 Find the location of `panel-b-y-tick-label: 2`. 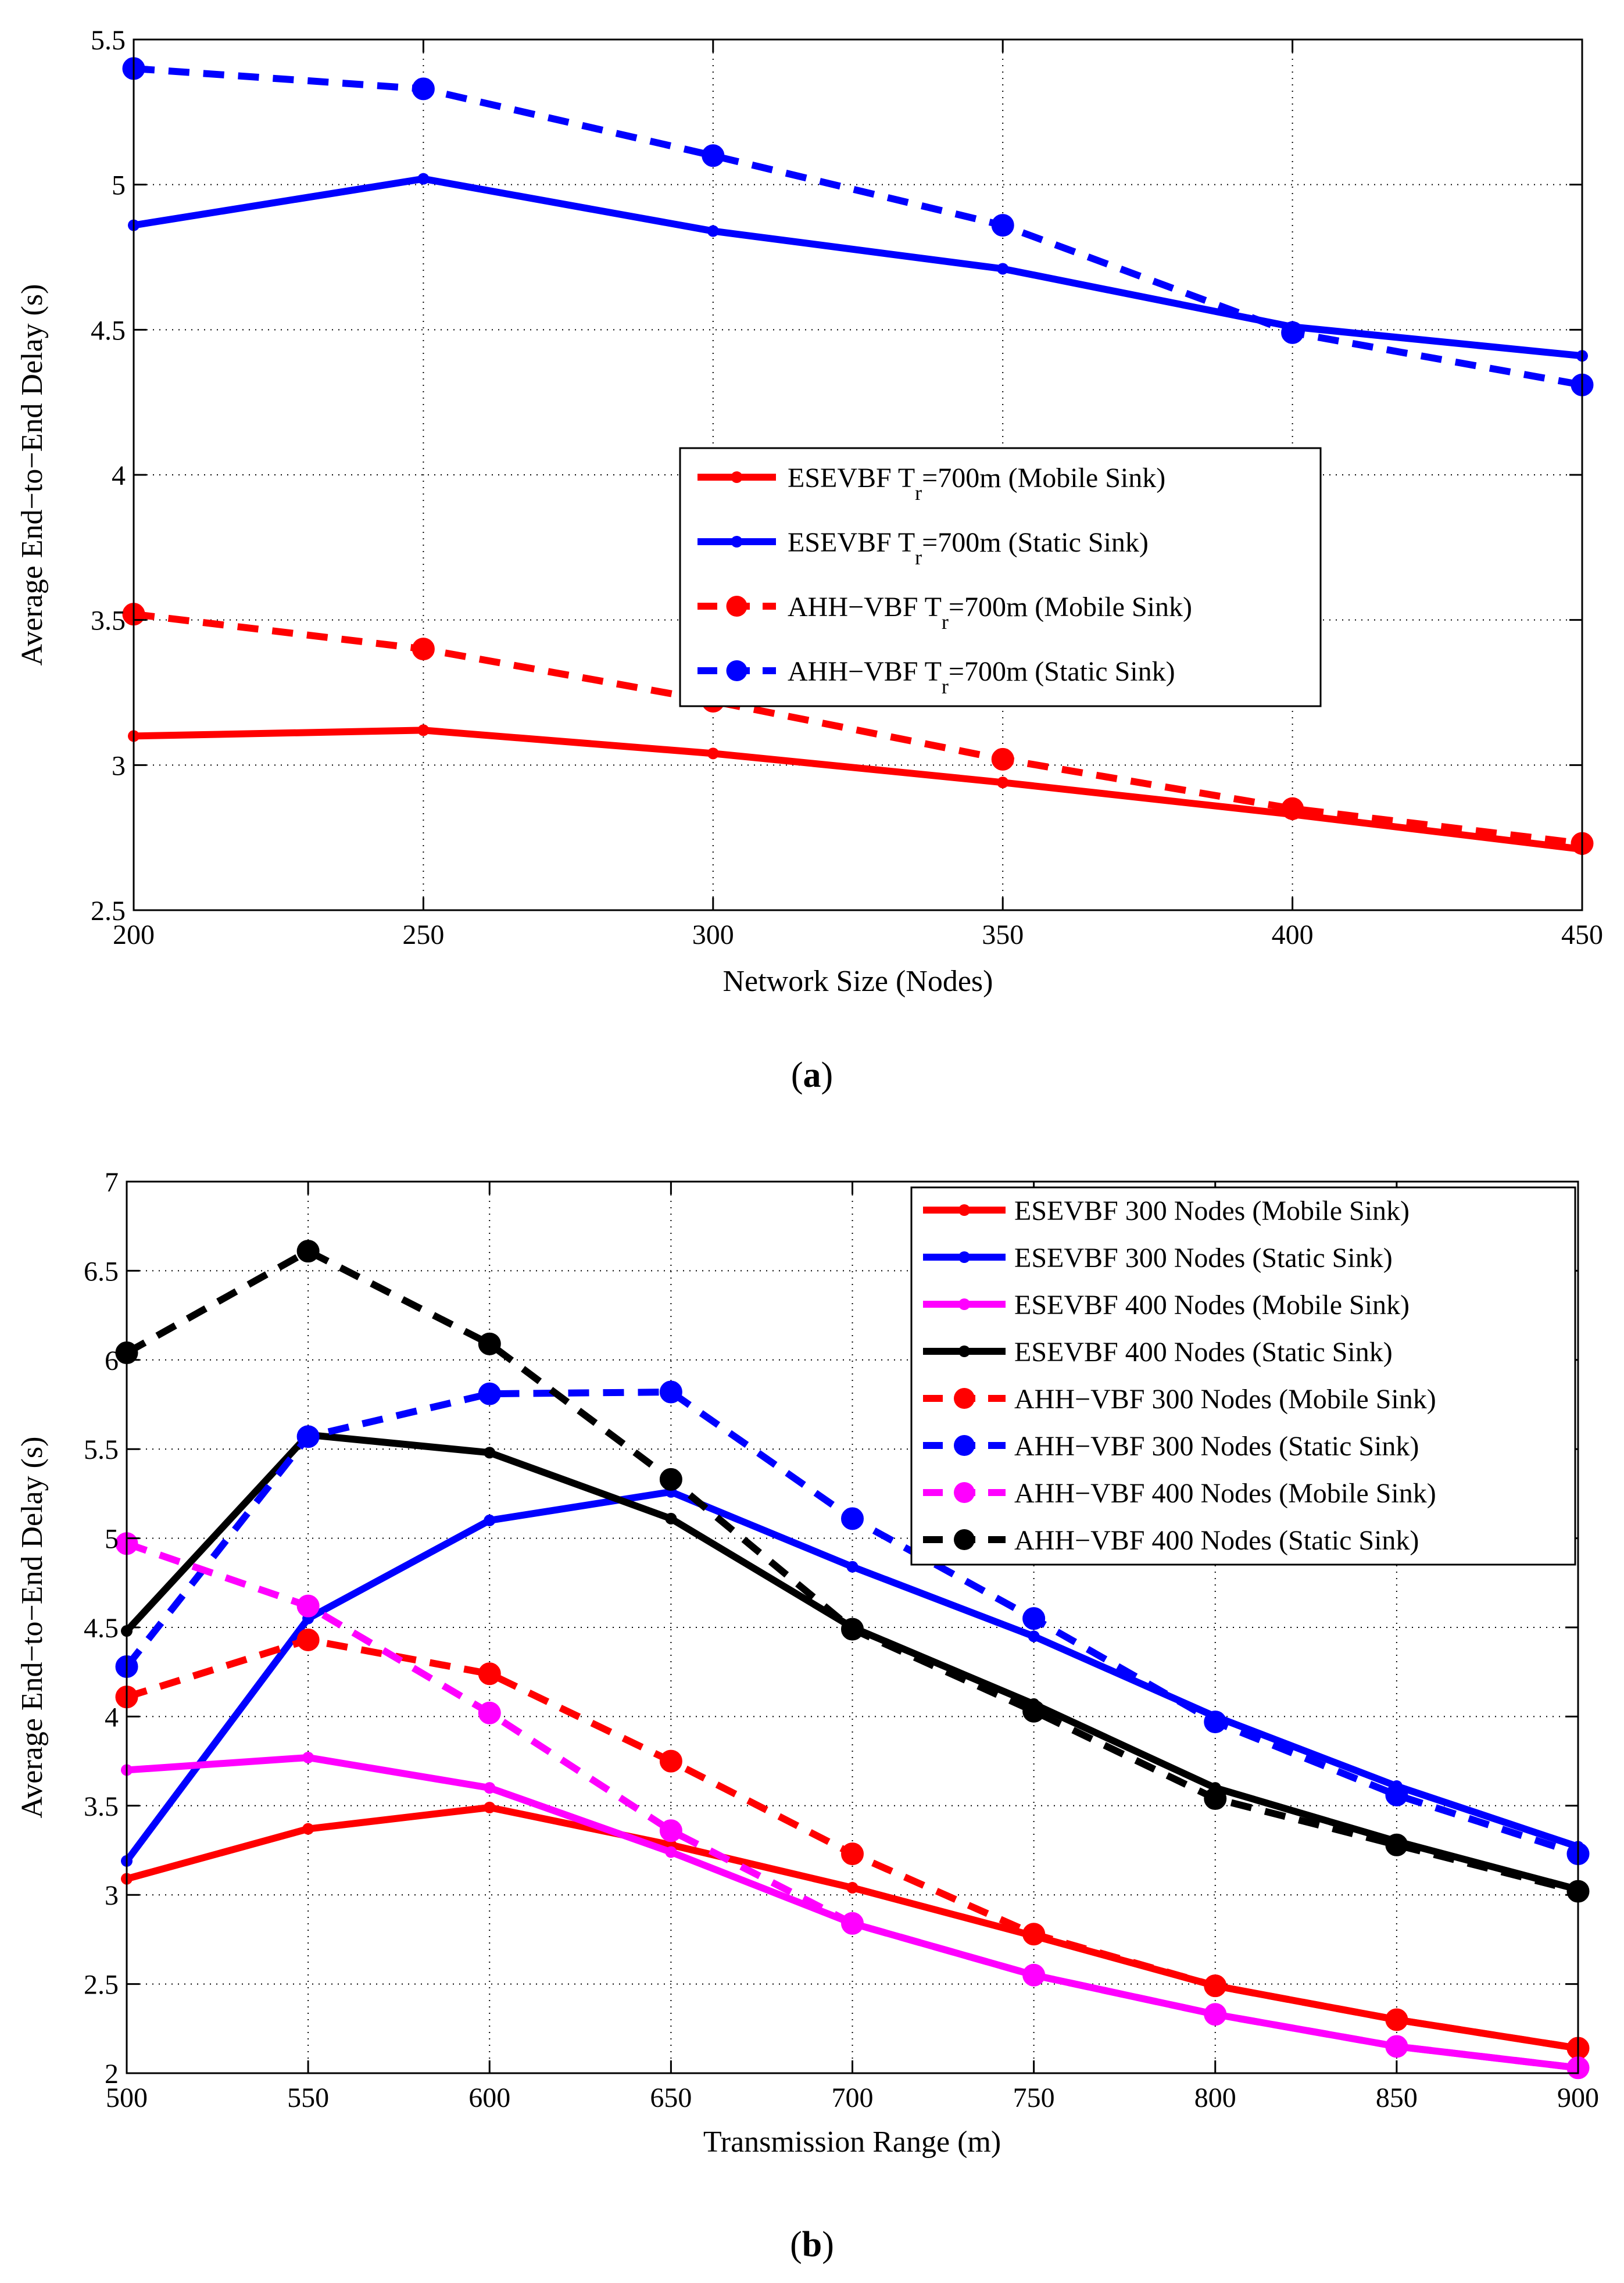

panel-b-y-tick-label: 2 is located at coordinates (112, 2074).